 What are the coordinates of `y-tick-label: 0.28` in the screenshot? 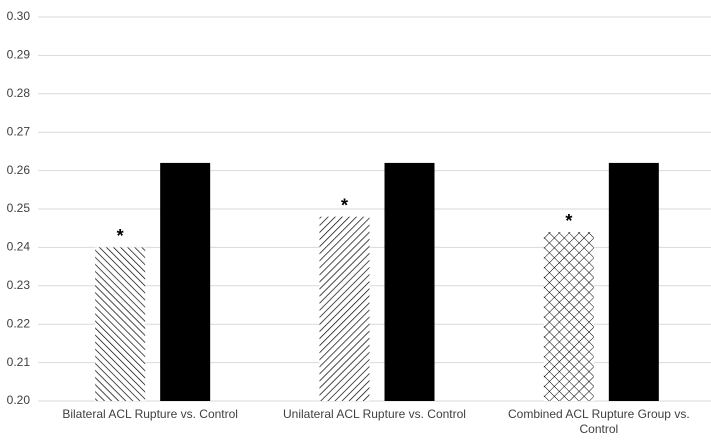 It's located at (19, 93).